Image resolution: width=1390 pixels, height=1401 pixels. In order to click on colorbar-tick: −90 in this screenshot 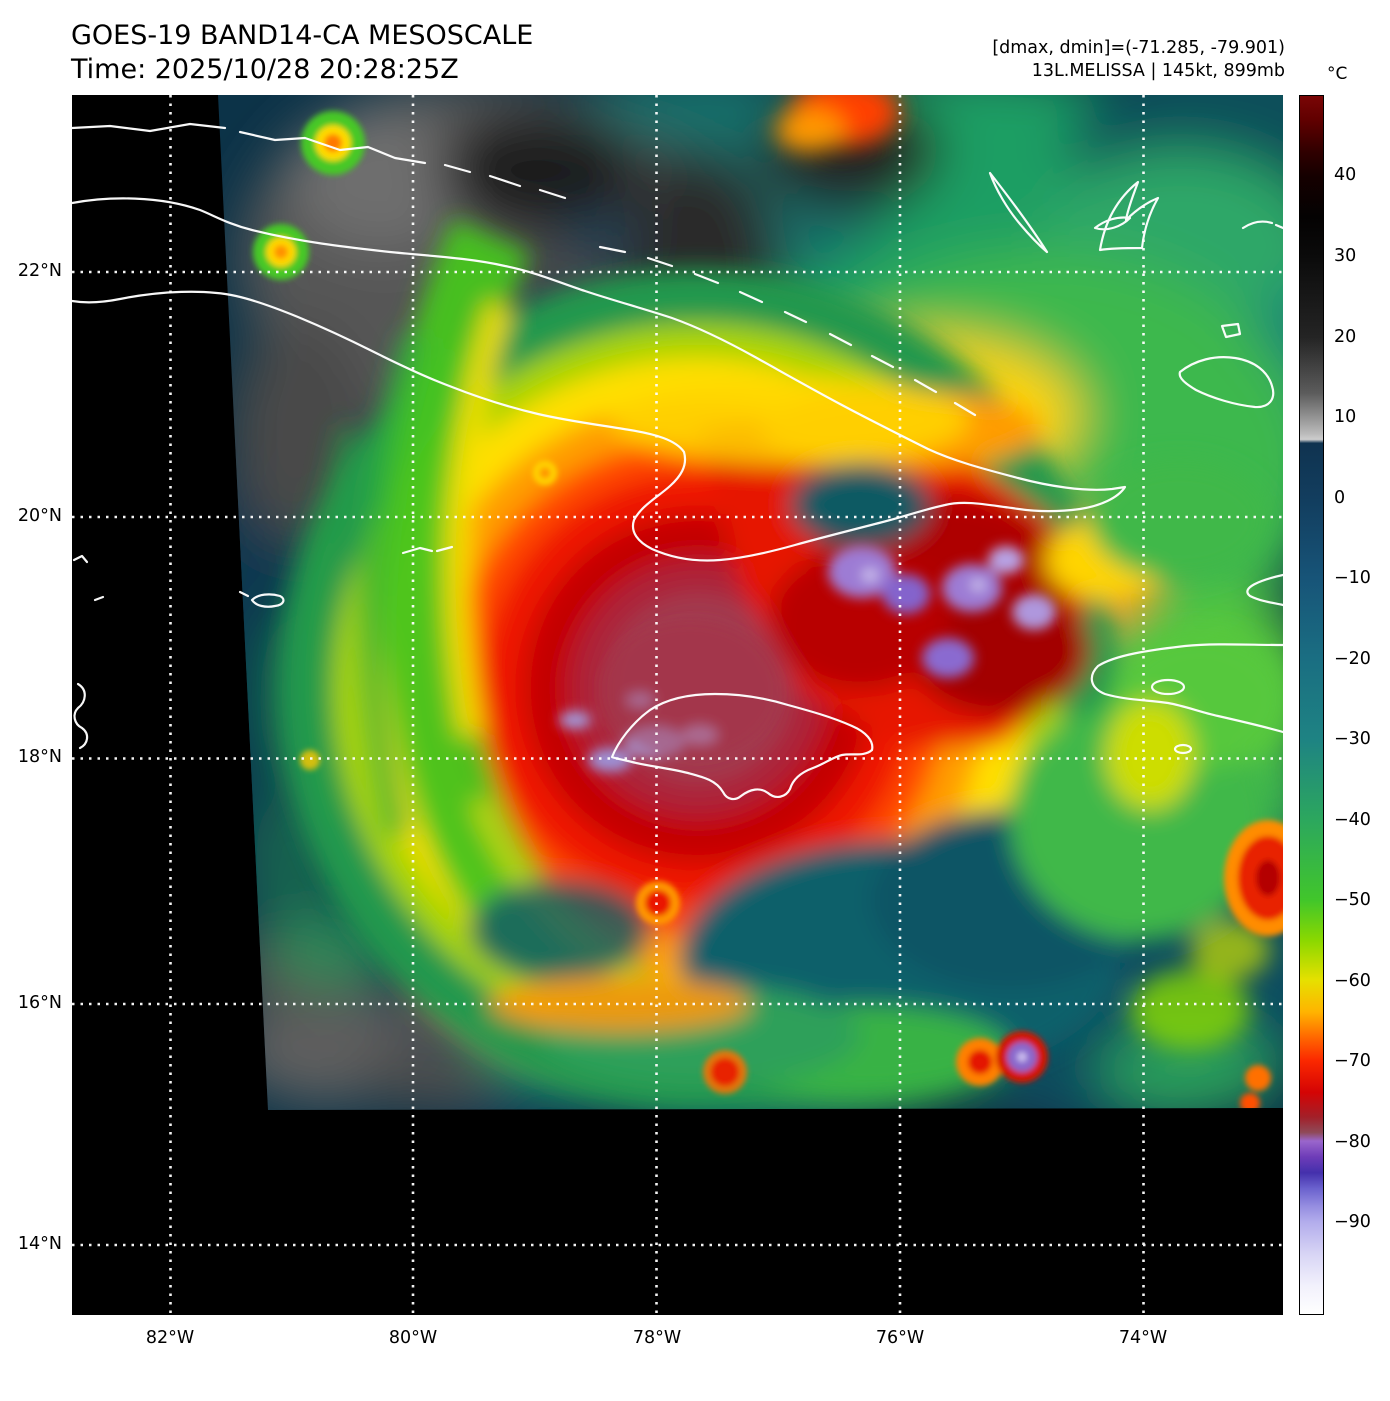, I will do `click(1352, 1222)`.